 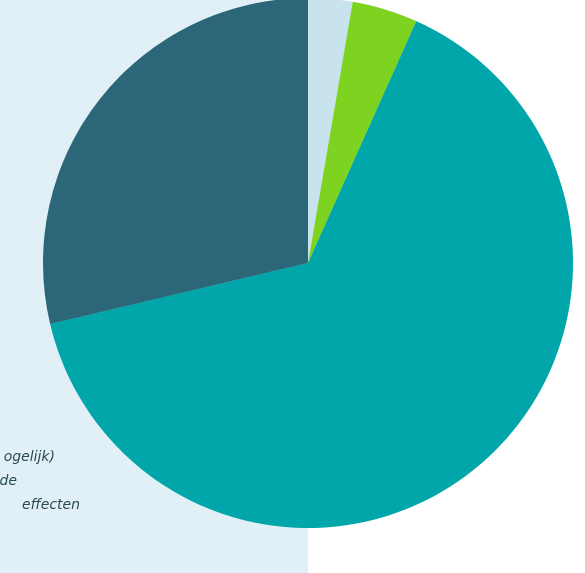 What do you see at coordinates (55, 493) in the screenshot?
I see `legend-text: ogelijk) de effecten` at bounding box center [55, 493].